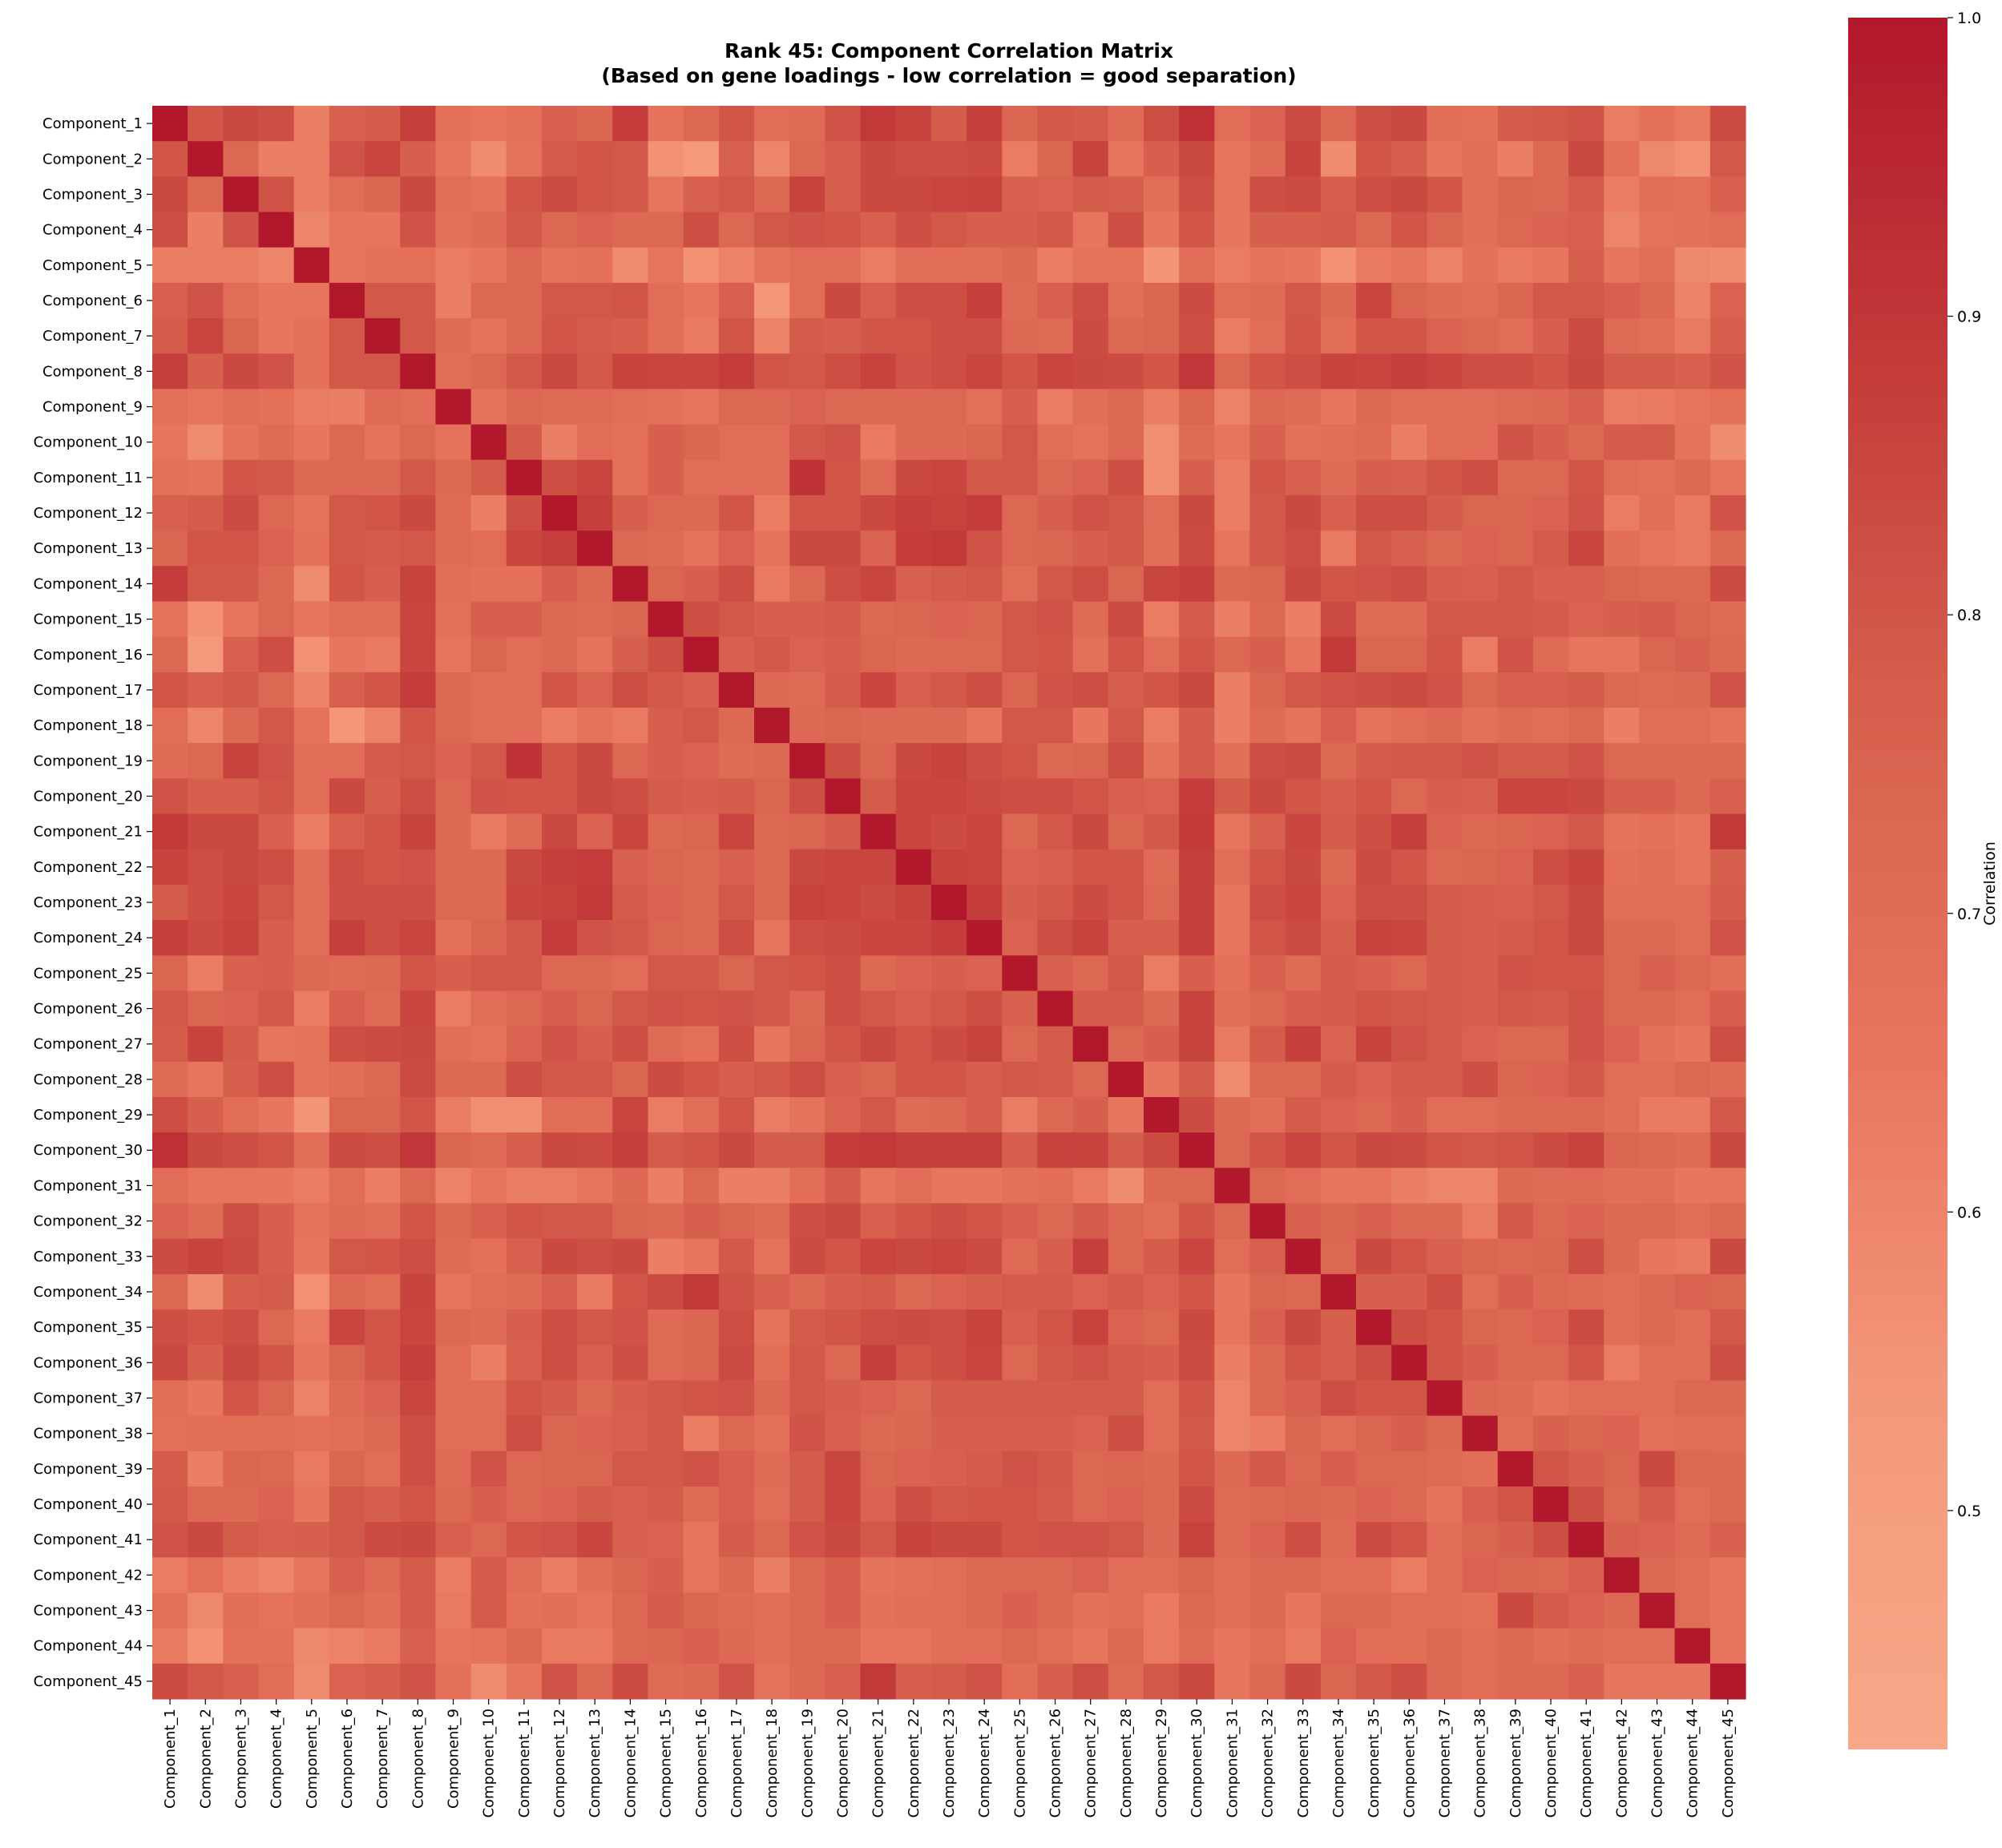  What do you see at coordinates (807, 1763) in the screenshot?
I see `x-tick-label: Component_19` at bounding box center [807, 1763].